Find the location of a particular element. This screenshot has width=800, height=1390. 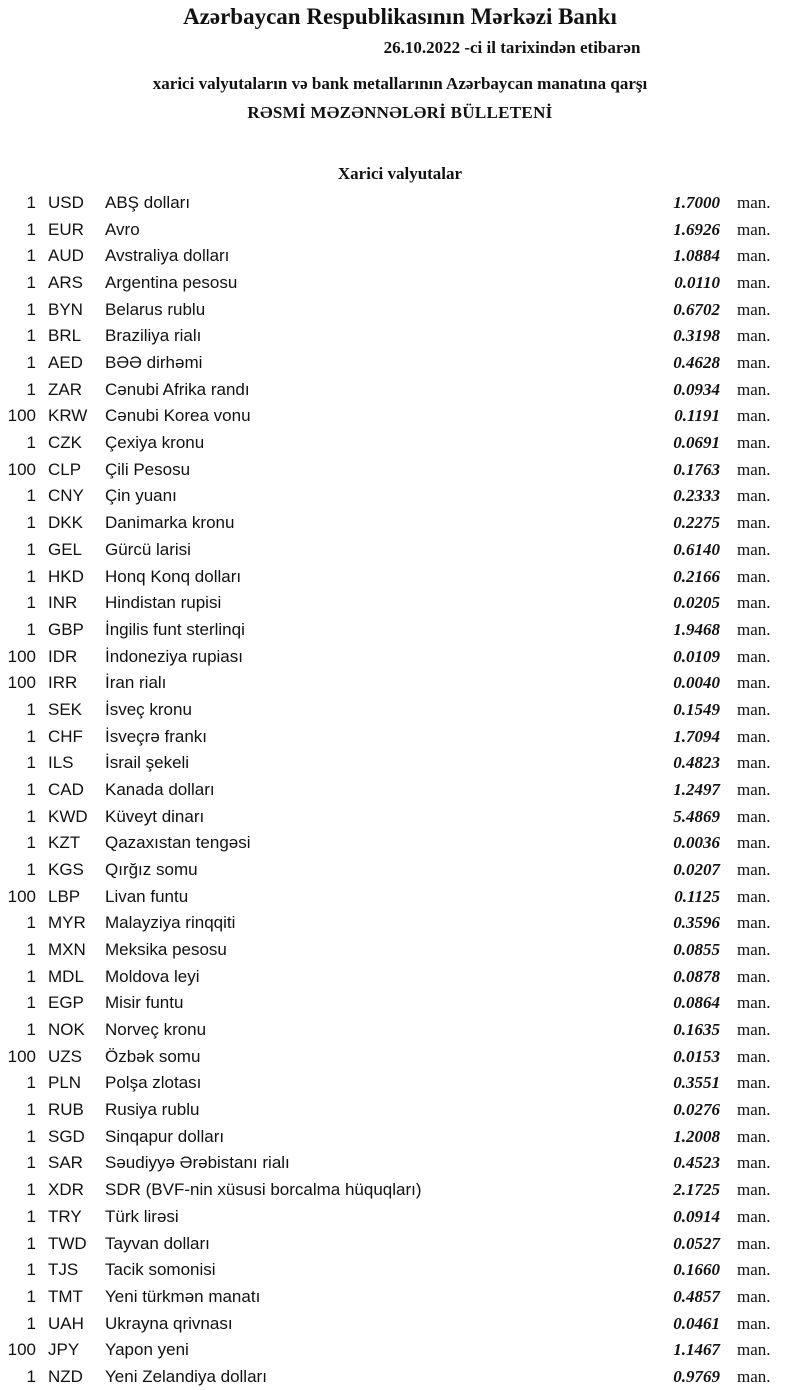

rate-row: 1 NZD Yeni Zelandiya dolları 0.9769 man. is located at coordinates (400, 1377).